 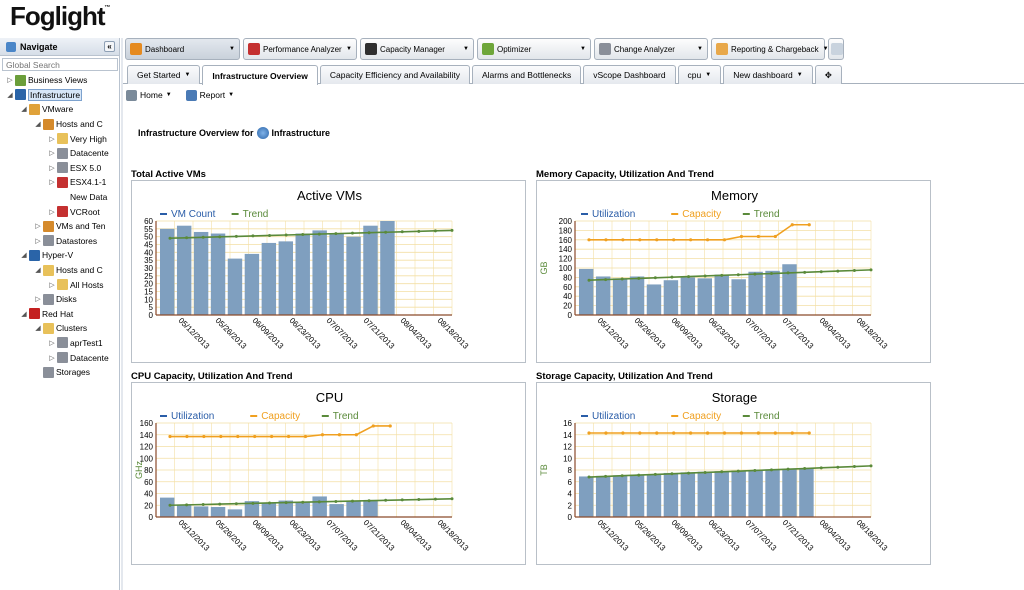 I want to click on tree-item-vmware: ◢ VMware, so click(x=59, y=109).